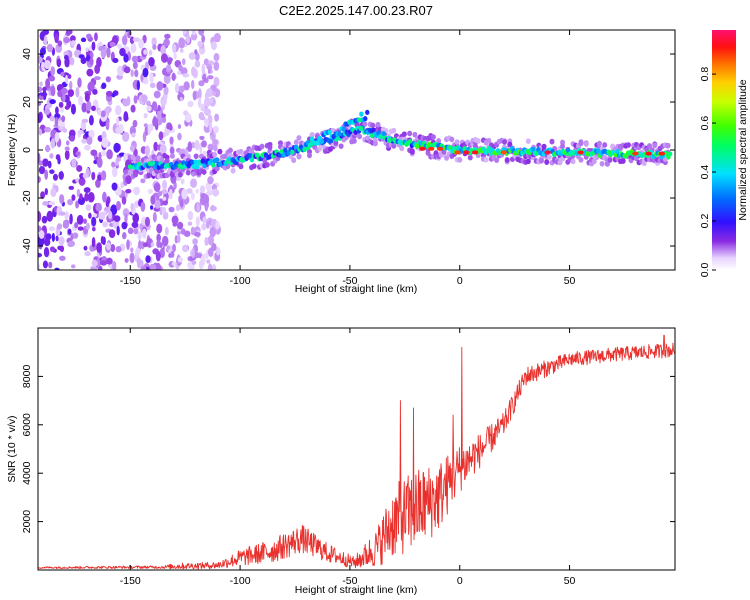 Image resolution: width=750 pixels, height=600 pixels. Describe the element at coordinates (460, 281) in the screenshot. I see `x-tick-label: 0` at that location.